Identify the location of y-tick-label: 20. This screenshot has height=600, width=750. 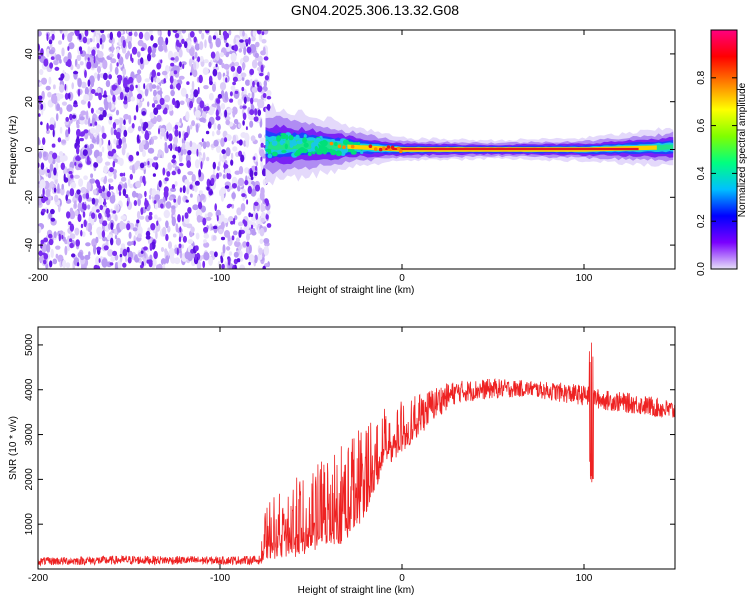
(29, 102).